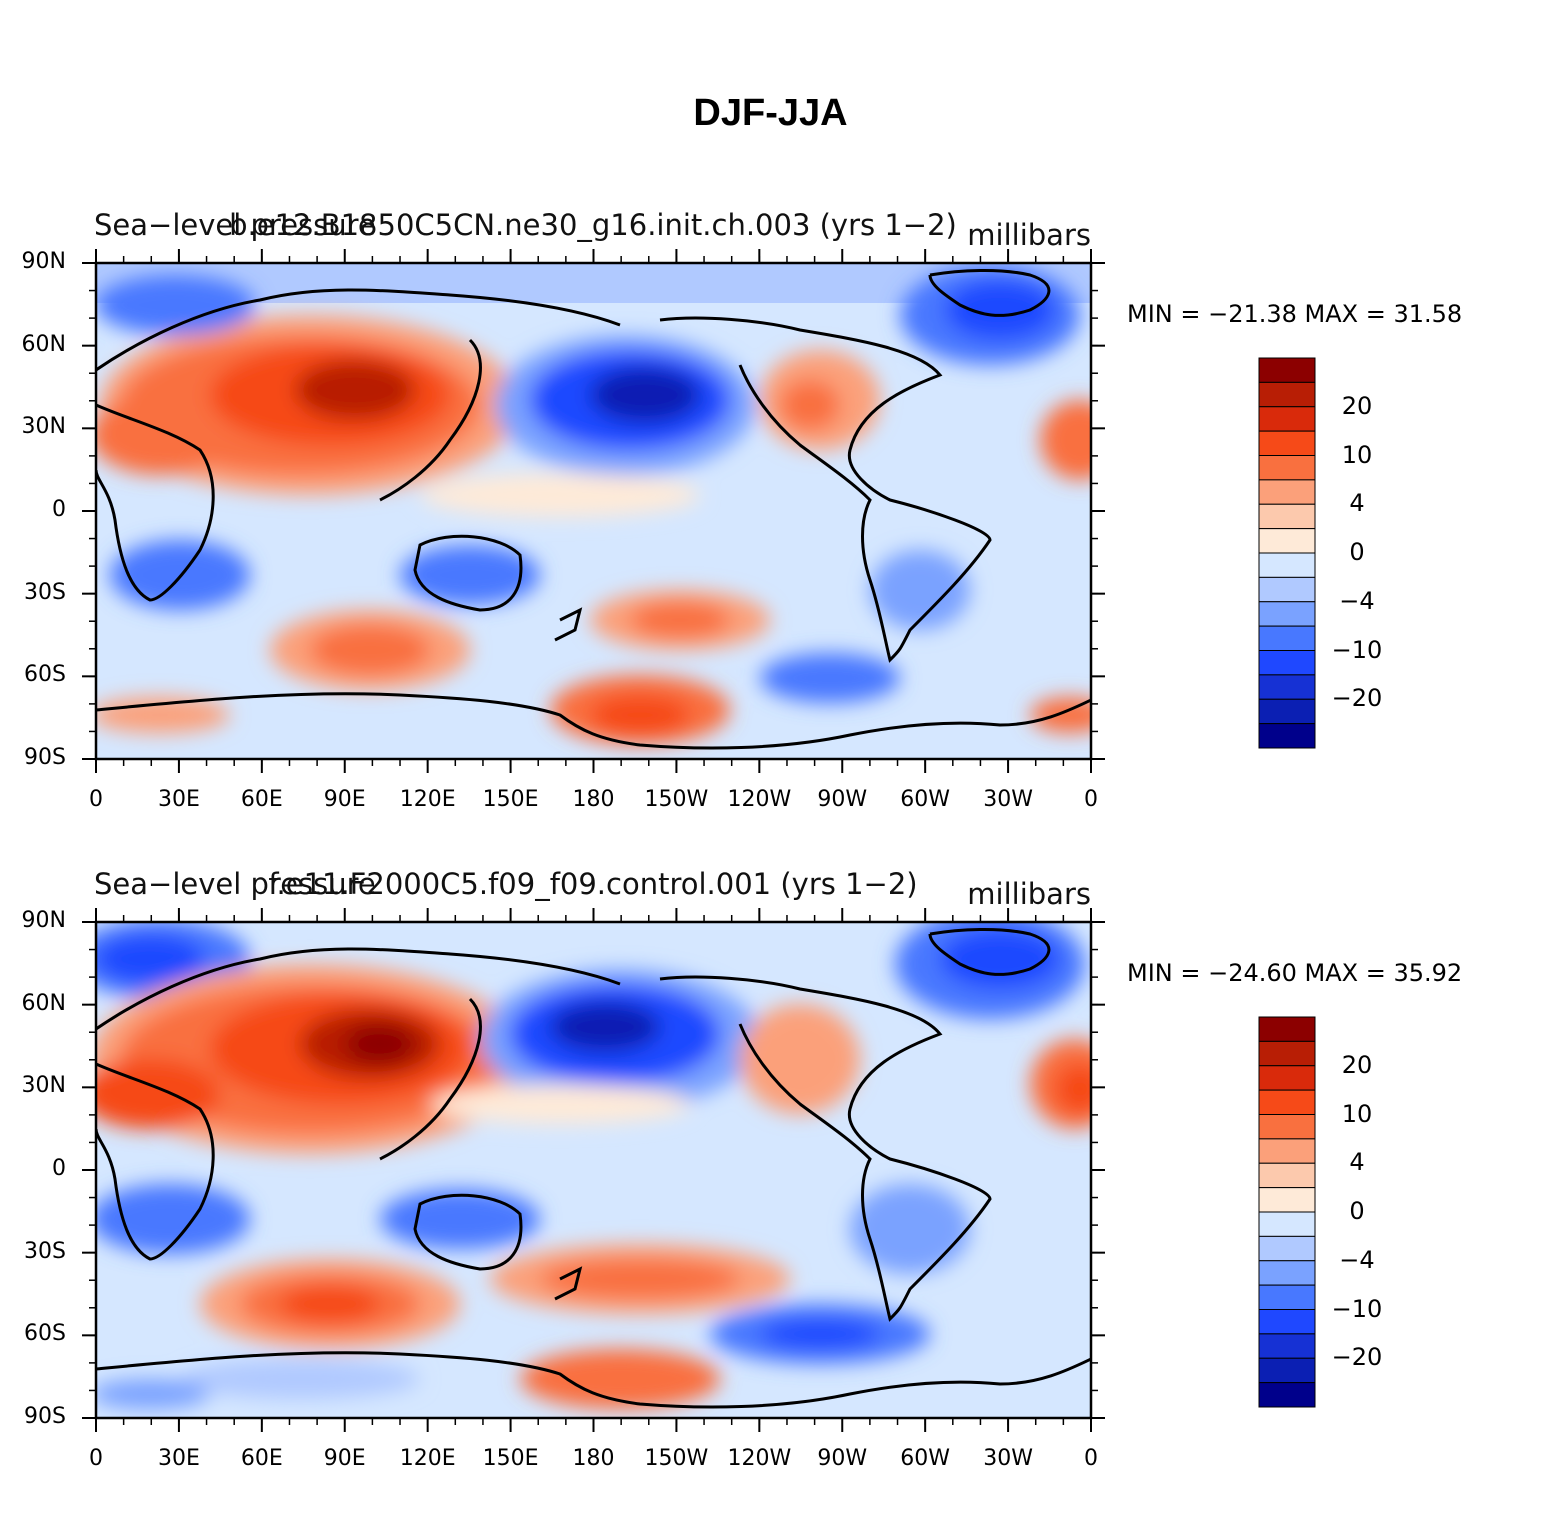 This screenshot has width=1541, height=1538. What do you see at coordinates (770, 113) in the screenshot?
I see `figure-title: DJF-JJA` at bounding box center [770, 113].